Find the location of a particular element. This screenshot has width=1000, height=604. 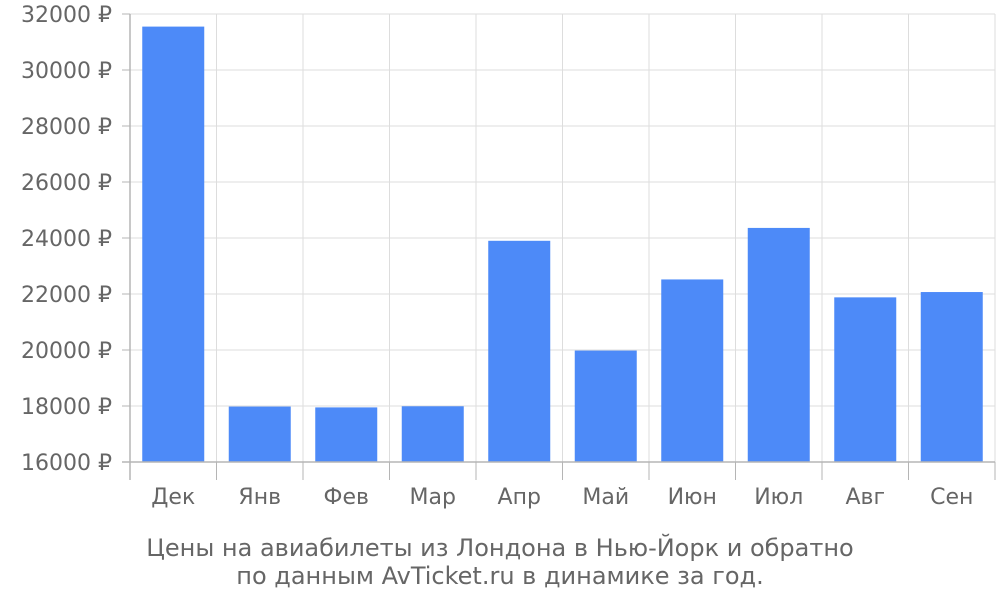

x-tick-label: Апр is located at coordinates (519, 497).